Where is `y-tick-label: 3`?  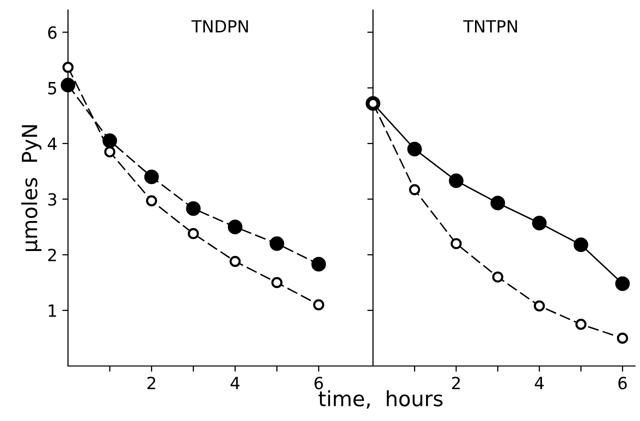 y-tick-label: 3 is located at coordinates (52, 199).